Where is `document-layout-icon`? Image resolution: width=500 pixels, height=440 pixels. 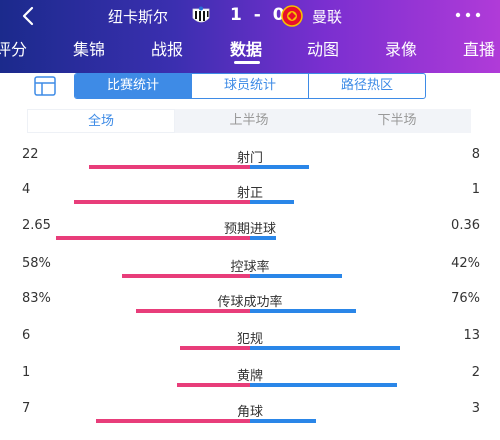
document-layout-icon is located at coordinates (45, 86).